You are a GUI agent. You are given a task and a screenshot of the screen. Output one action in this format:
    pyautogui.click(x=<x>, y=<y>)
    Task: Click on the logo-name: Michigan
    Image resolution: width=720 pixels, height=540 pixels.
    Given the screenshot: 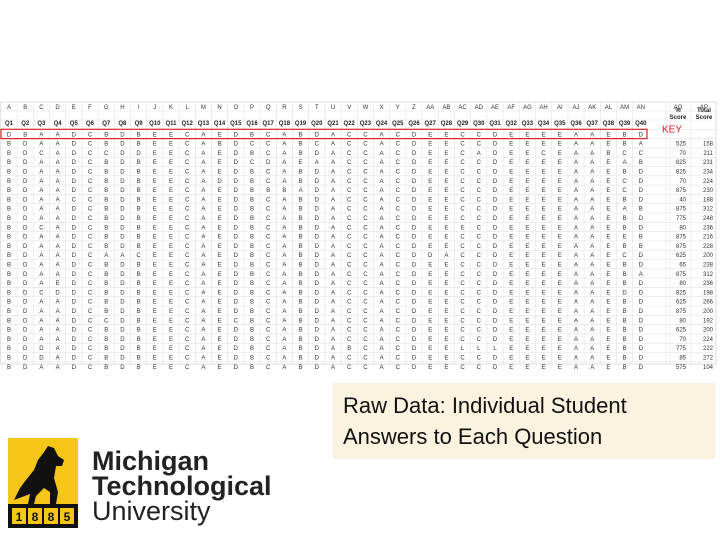 What is the action you would take?
    pyautogui.click(x=150, y=461)
    